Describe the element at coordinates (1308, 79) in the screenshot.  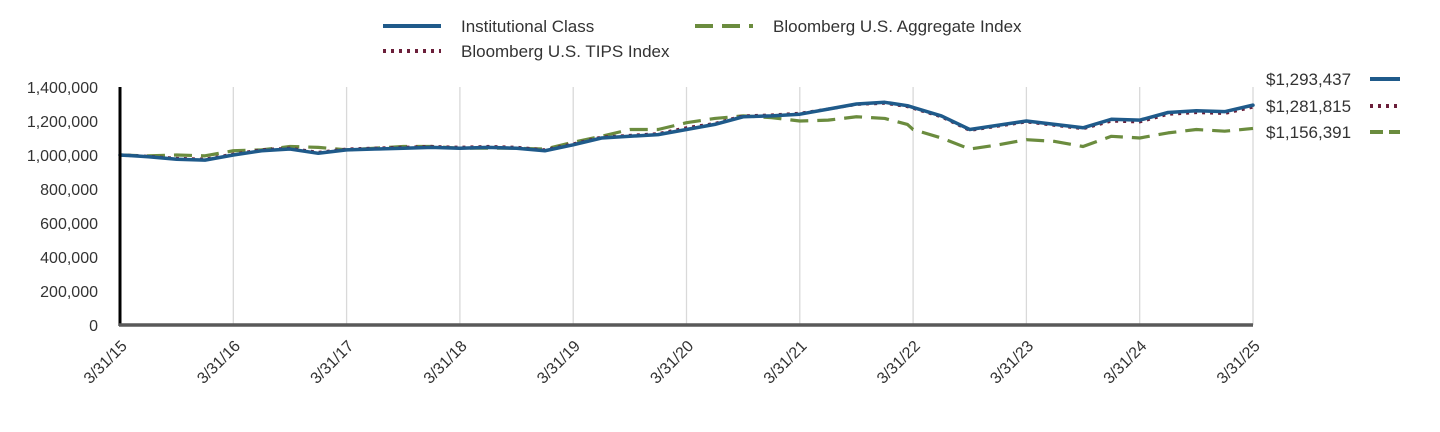
I see `end-value-label: $1,293,437` at that location.